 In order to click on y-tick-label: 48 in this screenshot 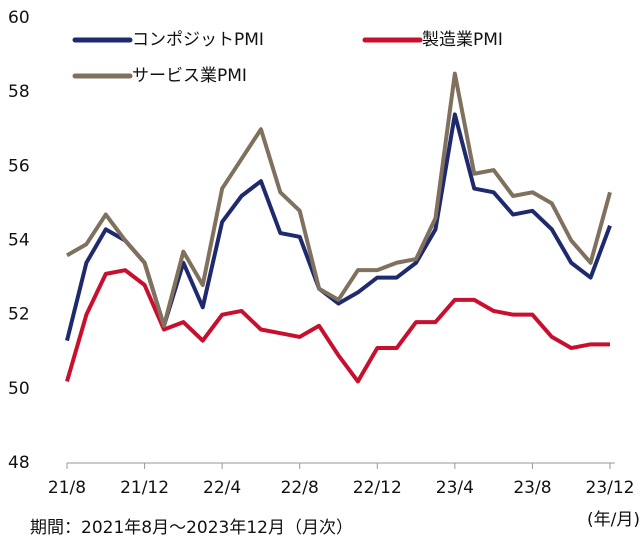, I will do `click(19, 463)`.